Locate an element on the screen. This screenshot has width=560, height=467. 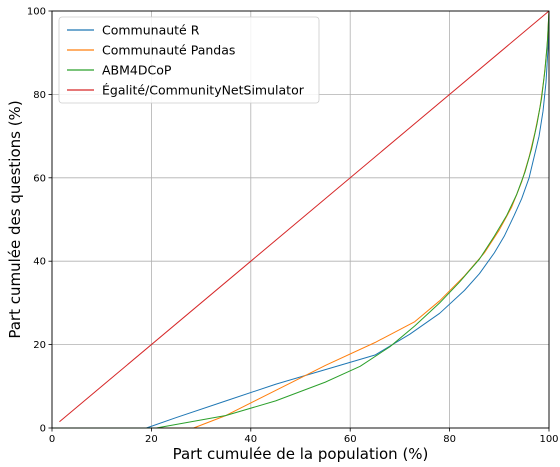
x-tick-label: 80 is located at coordinates (449, 439).